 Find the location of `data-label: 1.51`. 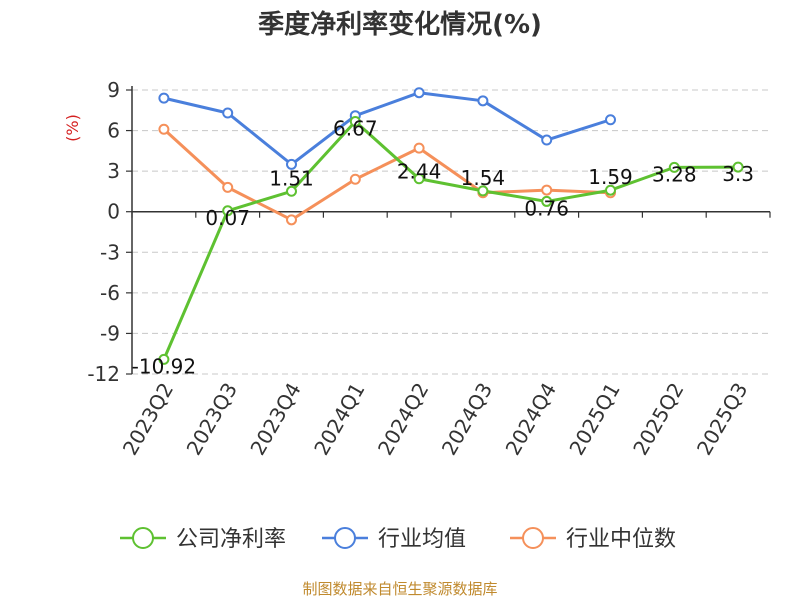

data-label: 1.51 is located at coordinates (291, 178).